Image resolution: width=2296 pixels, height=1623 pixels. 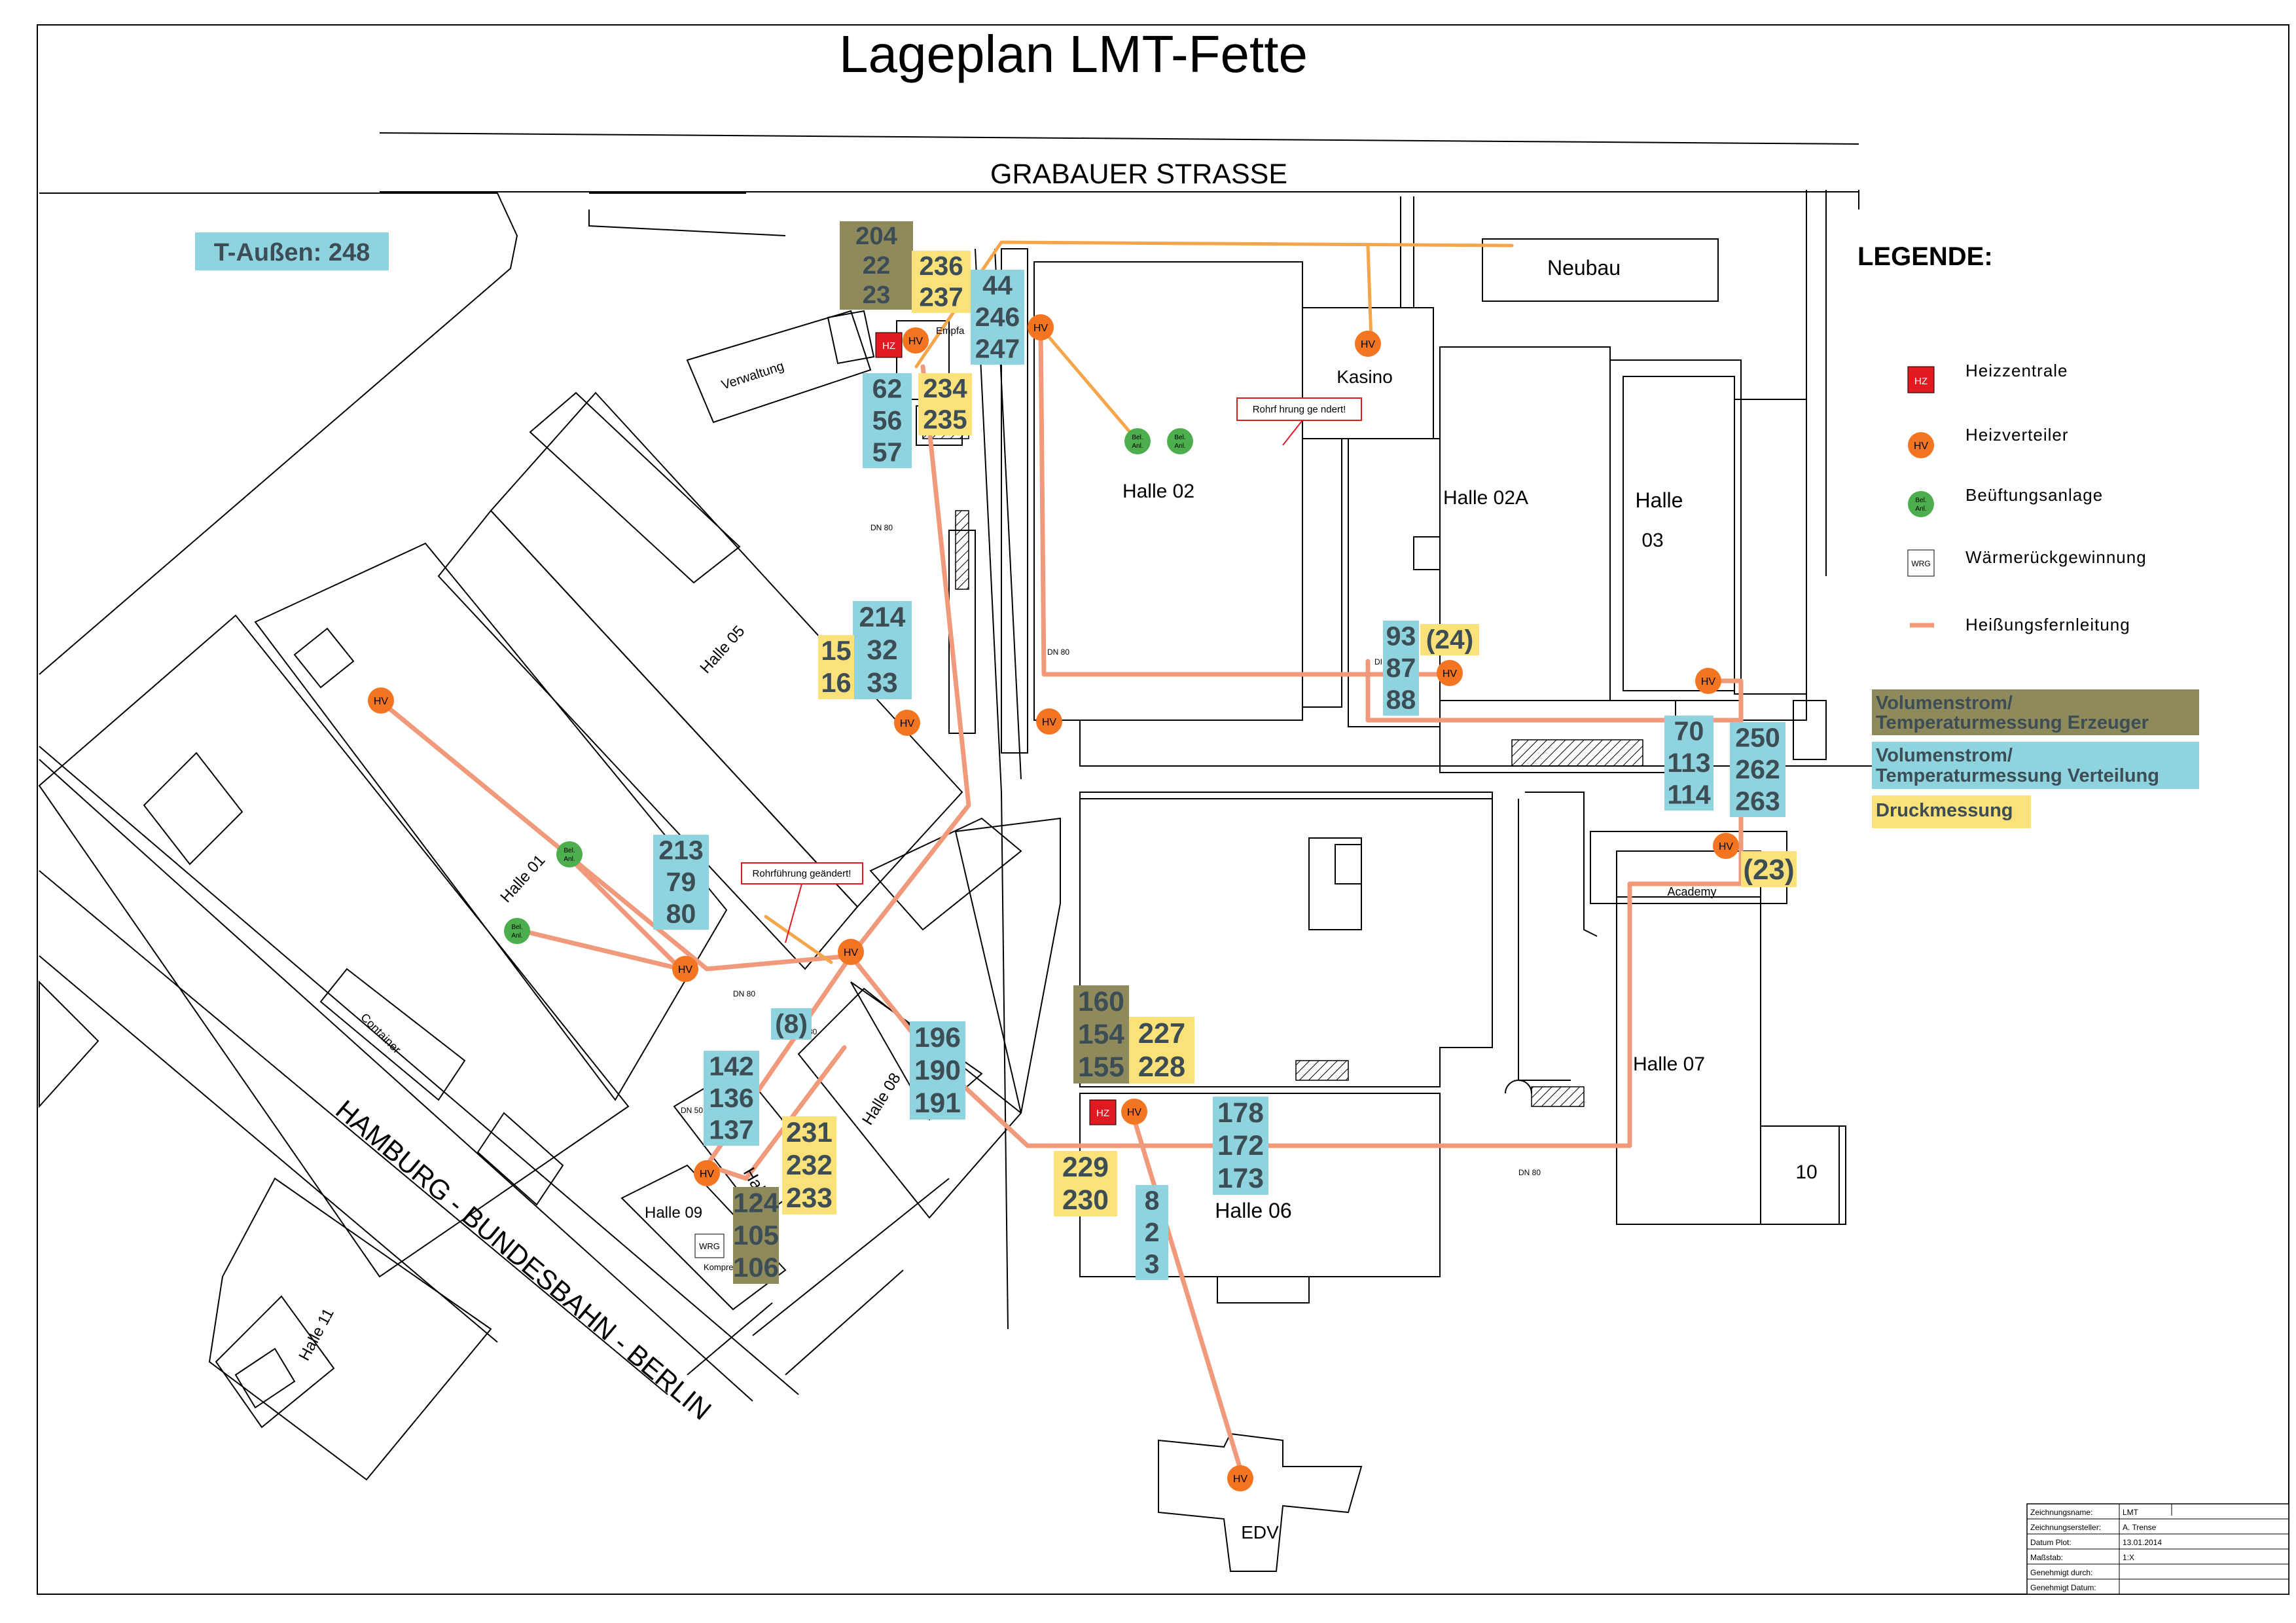 What do you see at coordinates (1689, 731) in the screenshot?
I see `measurement-value: 70` at bounding box center [1689, 731].